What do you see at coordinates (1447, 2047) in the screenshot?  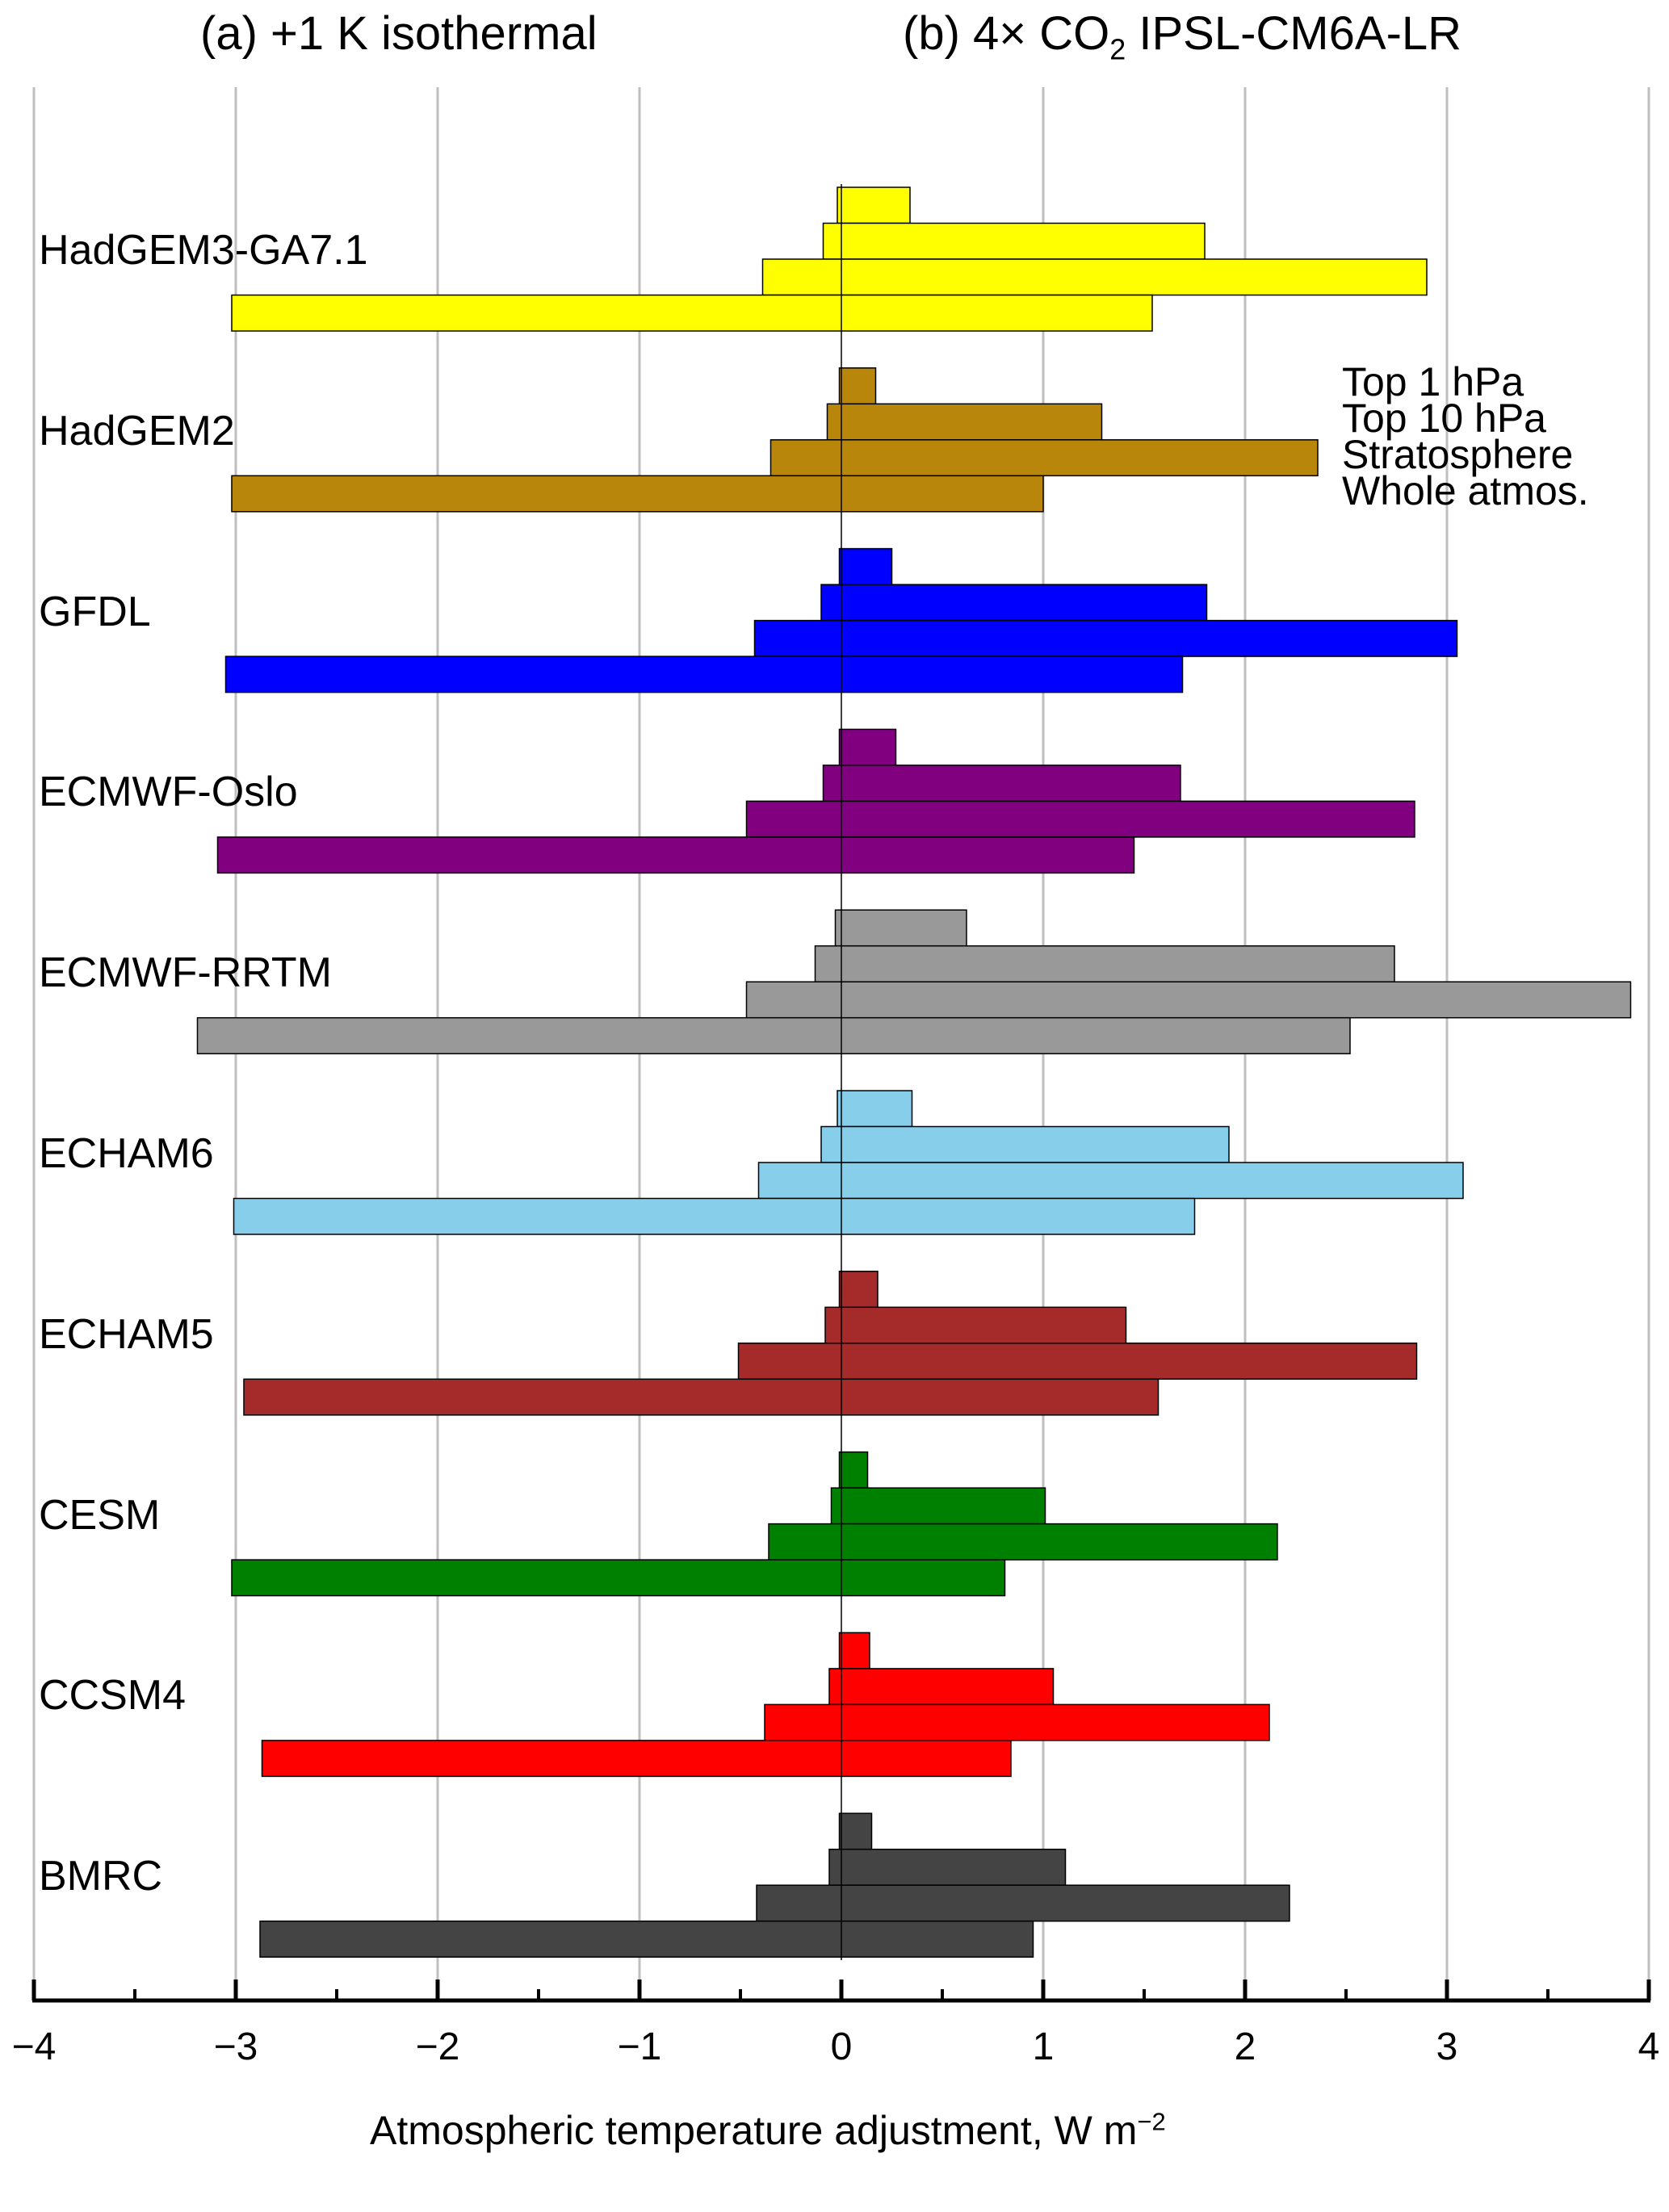 I see `x-tick-label: 3` at bounding box center [1447, 2047].